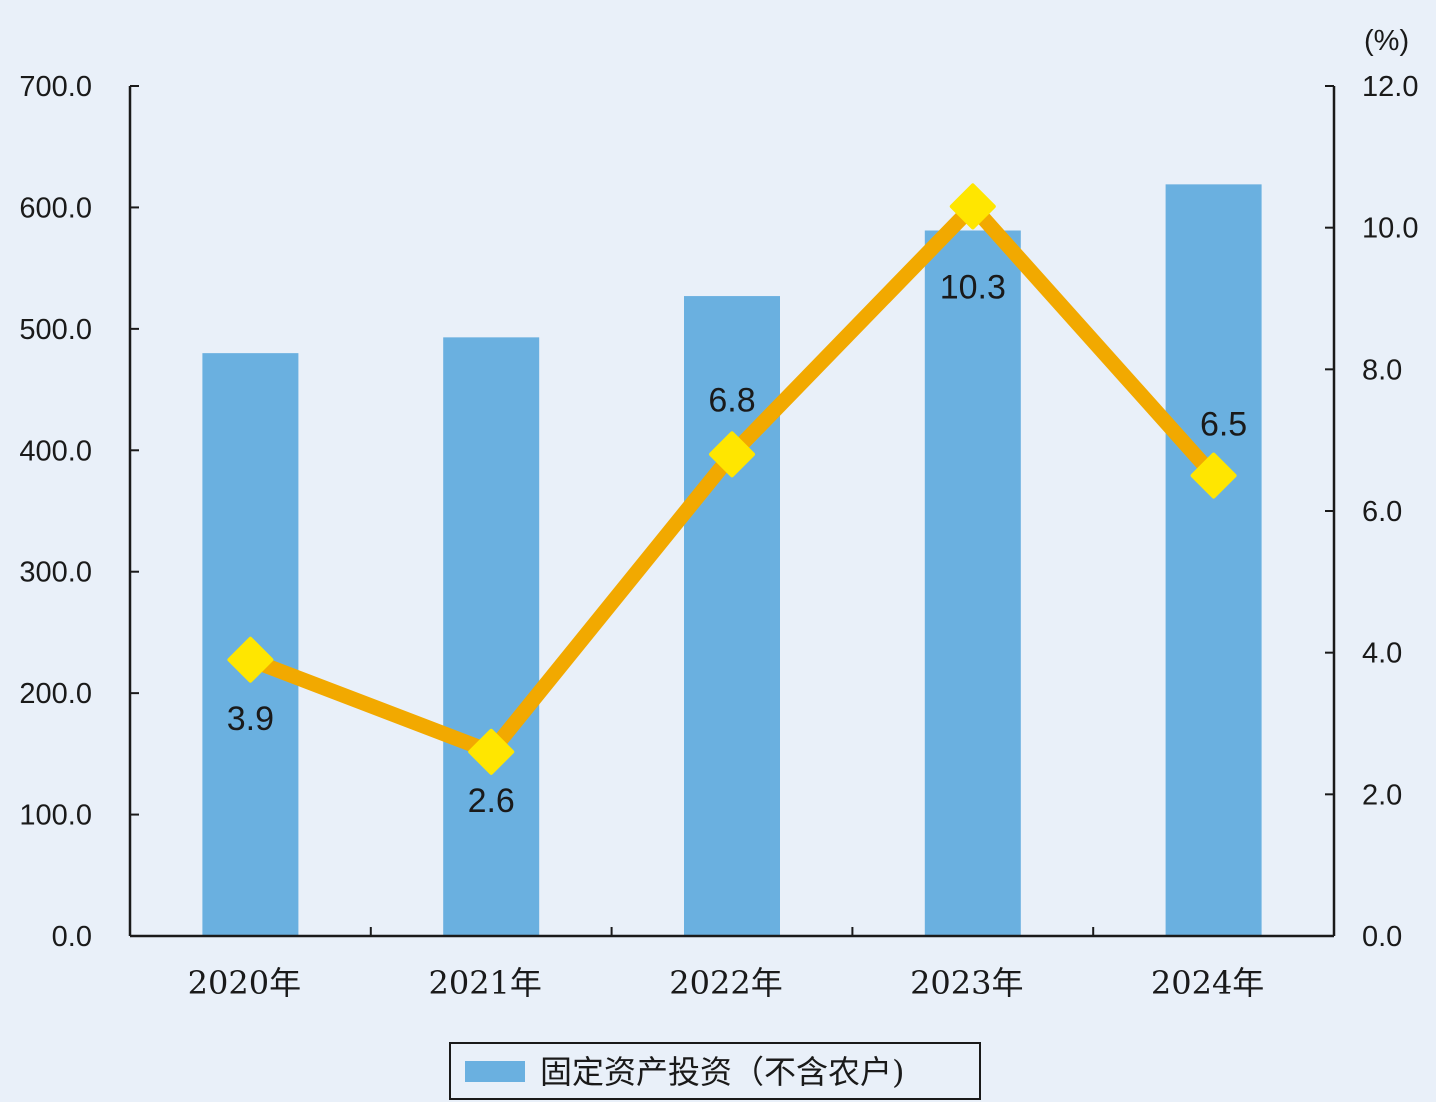  What do you see at coordinates (55, 87) in the screenshot?
I see `left-tick-label-7: 700.0` at bounding box center [55, 87].